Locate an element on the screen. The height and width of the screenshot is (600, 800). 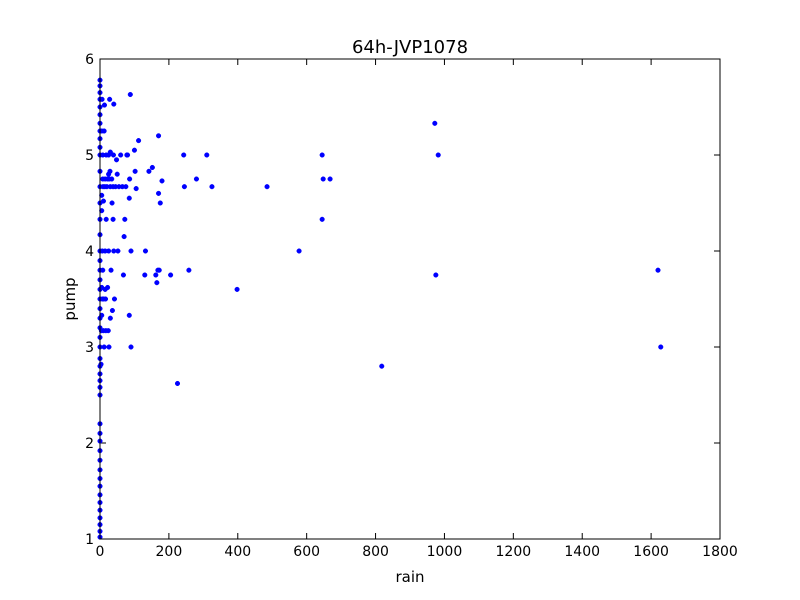
y-tick-label: 1 is located at coordinates (89, 540).